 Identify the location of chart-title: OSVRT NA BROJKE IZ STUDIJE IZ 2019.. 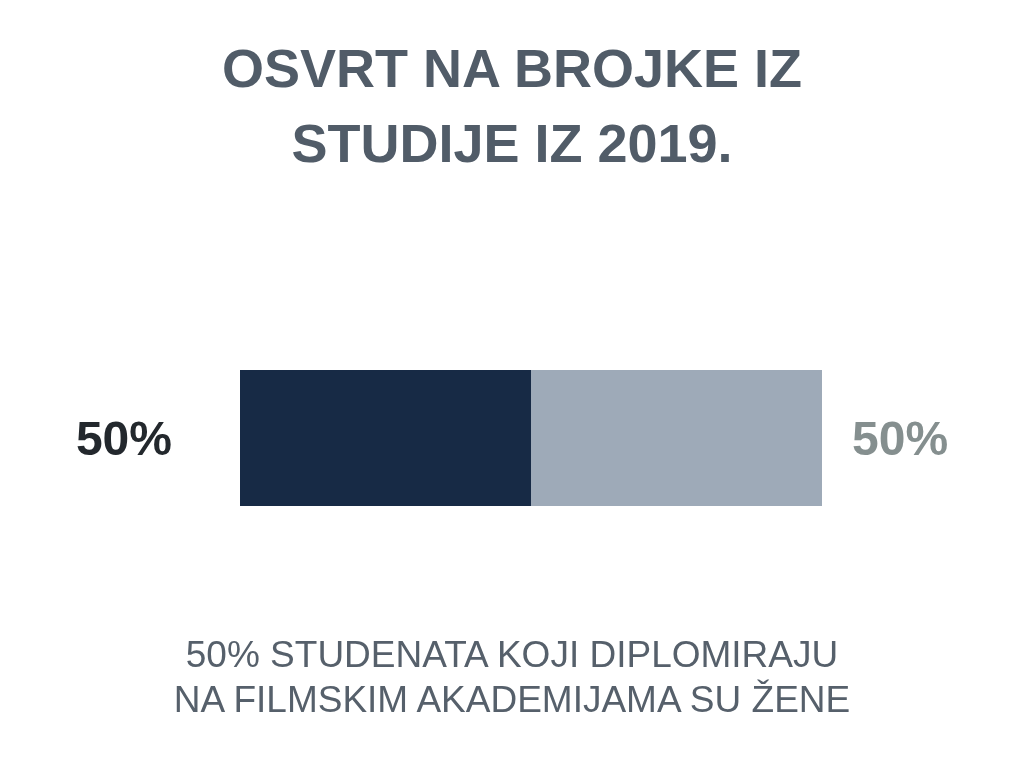
(512, 106).